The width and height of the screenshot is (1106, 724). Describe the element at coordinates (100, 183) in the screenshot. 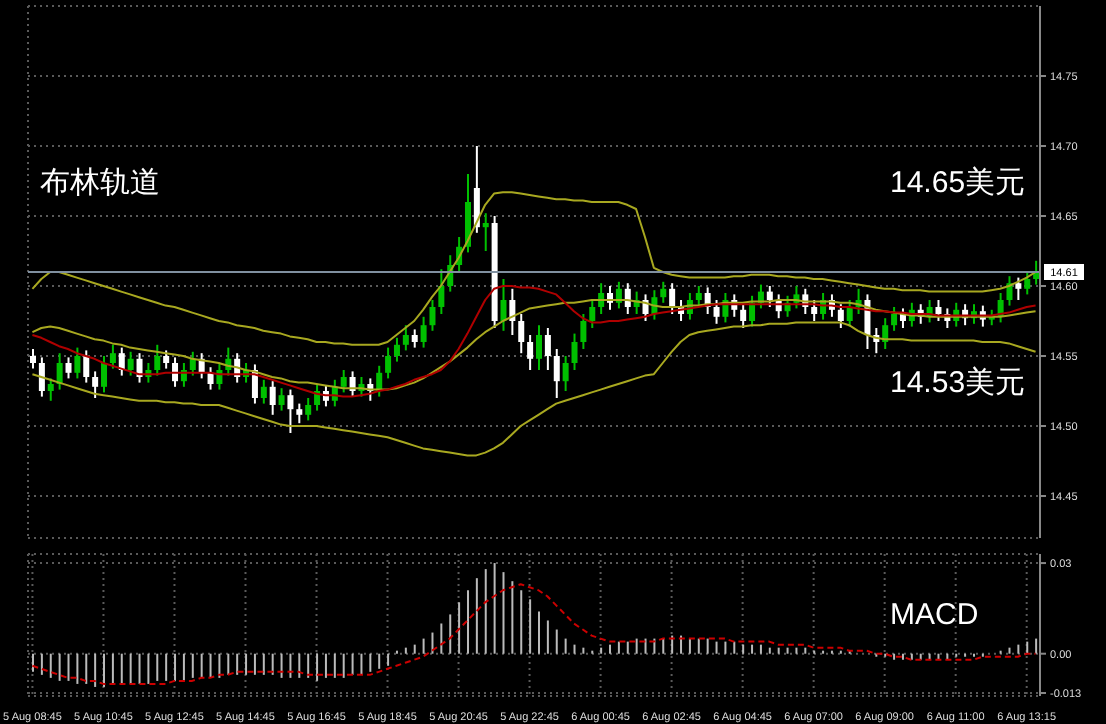

I see `annotation: 布林轨道` at that location.